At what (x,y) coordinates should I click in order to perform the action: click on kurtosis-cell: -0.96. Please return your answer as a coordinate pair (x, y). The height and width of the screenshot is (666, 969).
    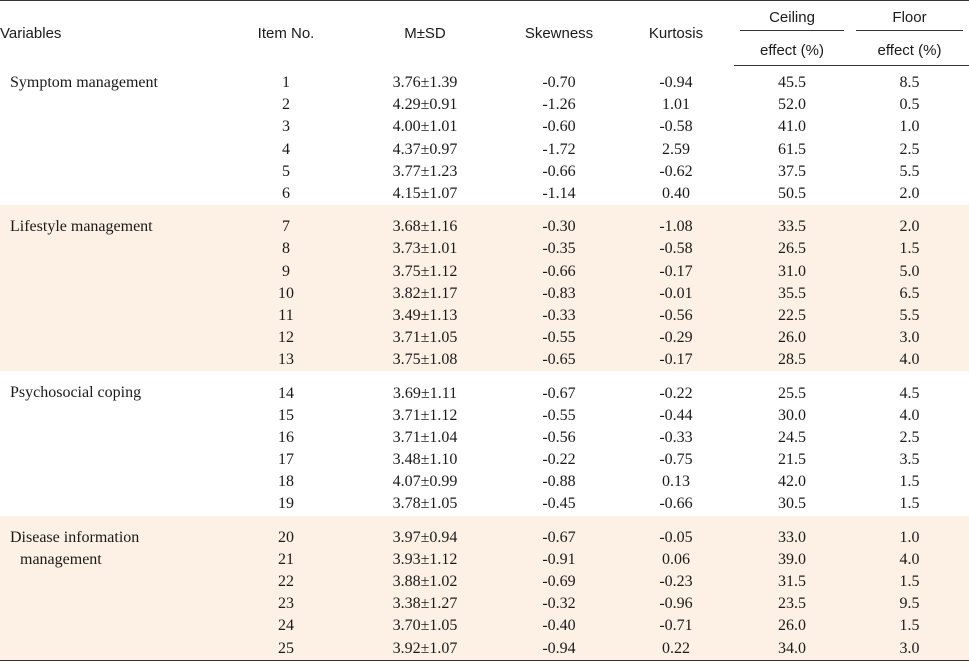
    Looking at the image, I should click on (676, 604).